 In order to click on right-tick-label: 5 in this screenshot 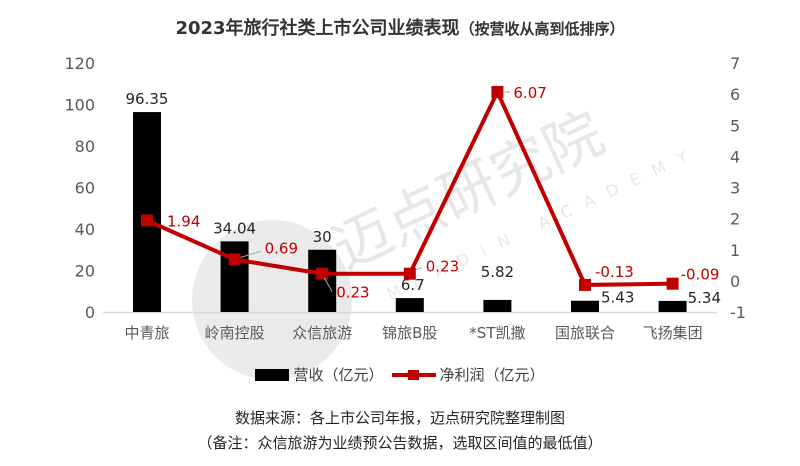, I will do `click(735, 125)`.